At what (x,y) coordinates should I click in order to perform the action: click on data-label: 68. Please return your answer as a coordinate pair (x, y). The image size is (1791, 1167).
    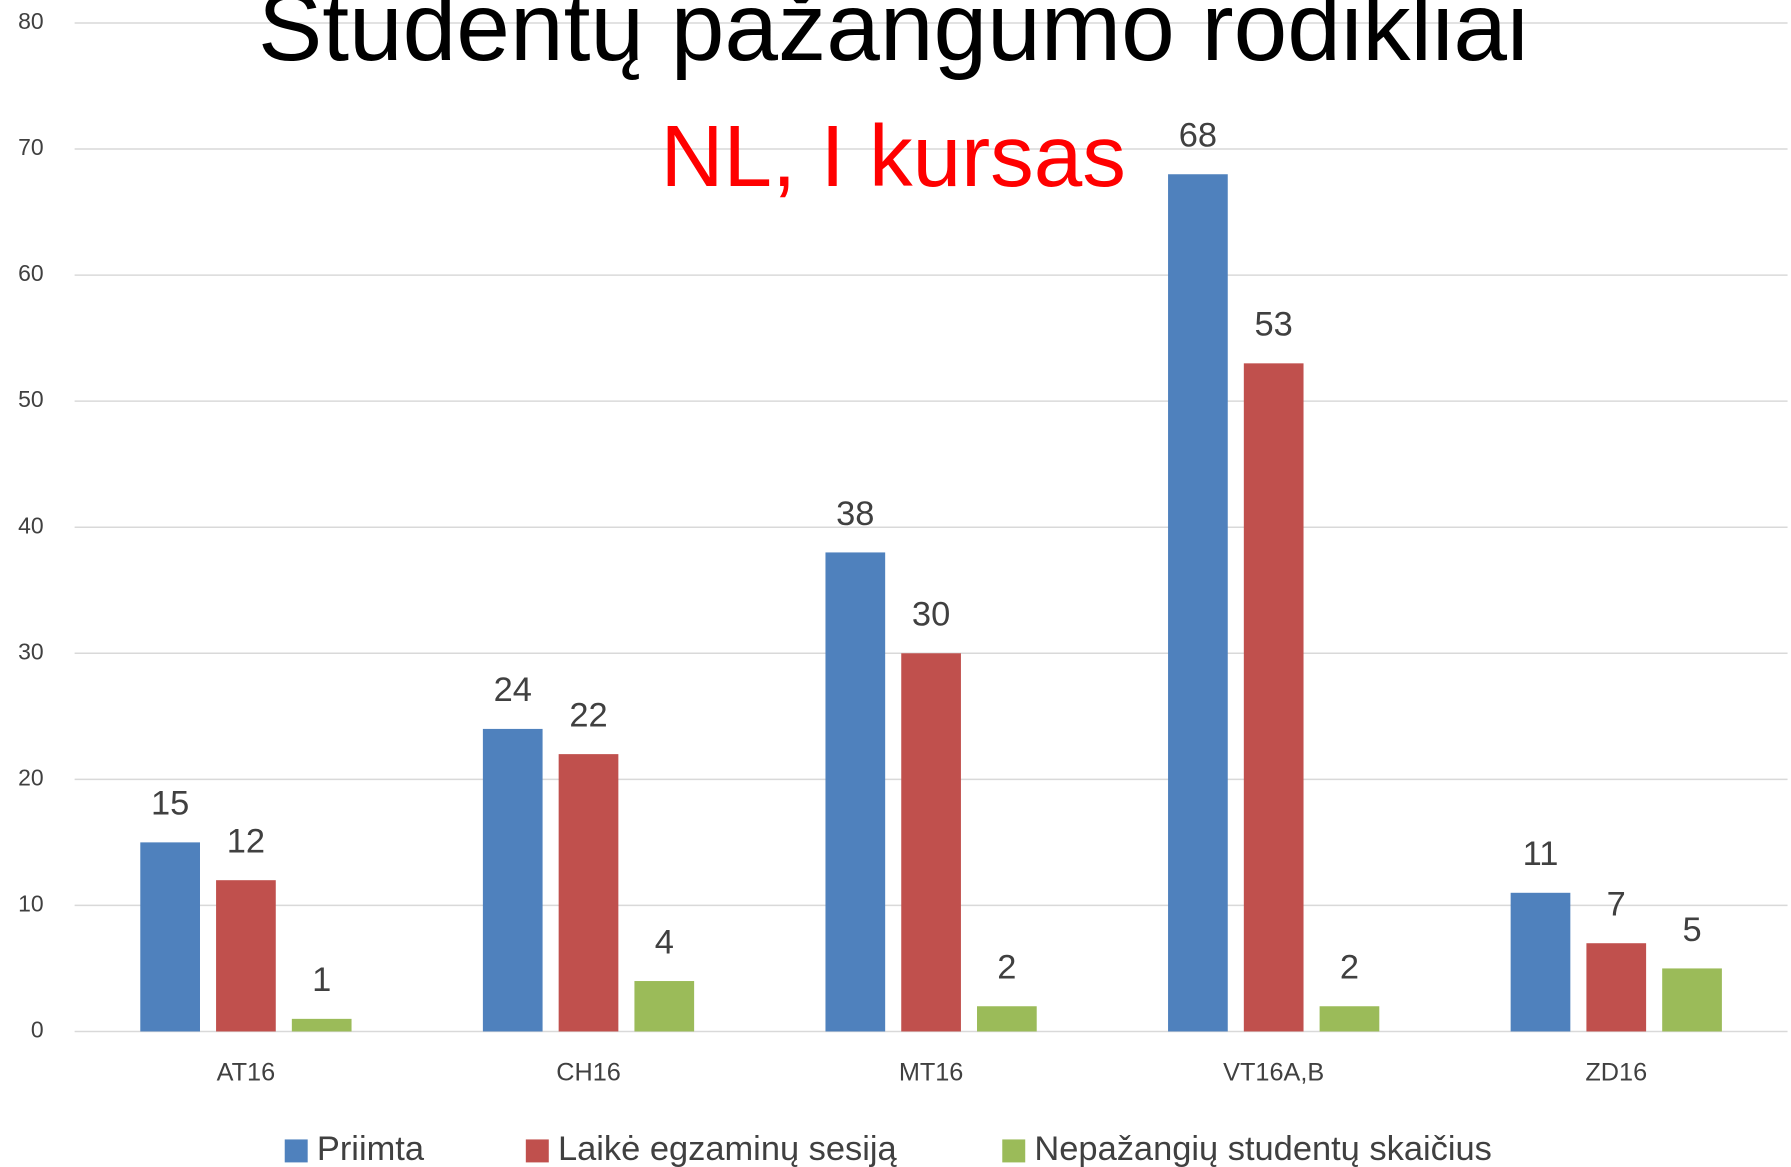
    Looking at the image, I should click on (1198, 136).